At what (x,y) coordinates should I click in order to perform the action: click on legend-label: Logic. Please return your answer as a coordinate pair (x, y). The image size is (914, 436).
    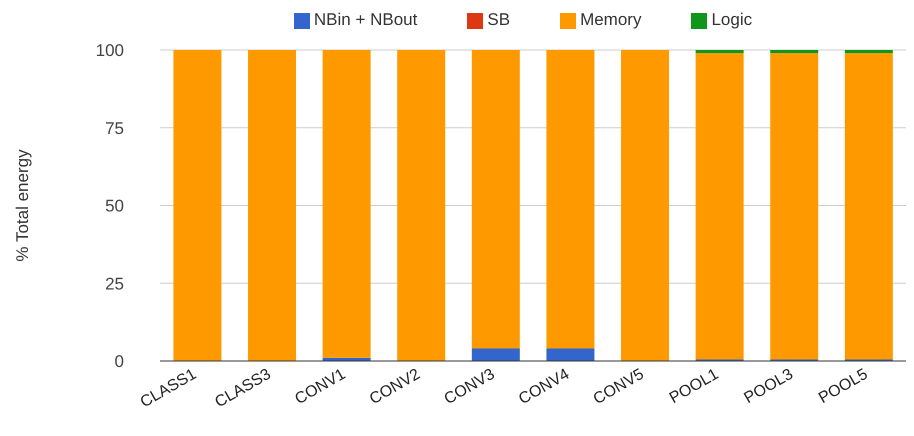
    Looking at the image, I should click on (731, 19).